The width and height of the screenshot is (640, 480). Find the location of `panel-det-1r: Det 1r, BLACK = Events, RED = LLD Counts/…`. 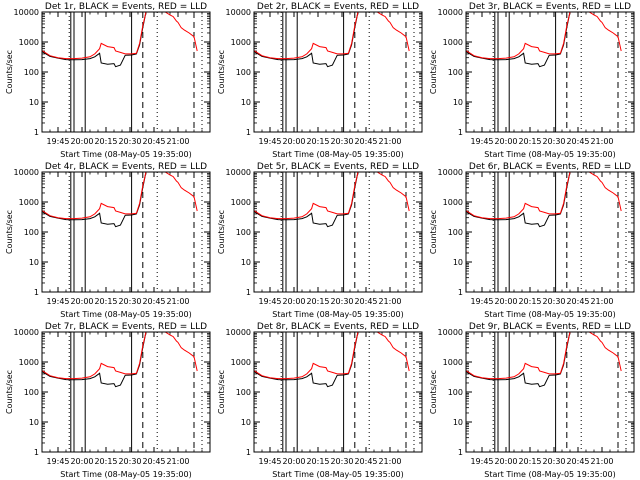

panel-det-1r: Det 1r, BLACK = Events, RED = LLD Counts/… is located at coordinates (108, 80).